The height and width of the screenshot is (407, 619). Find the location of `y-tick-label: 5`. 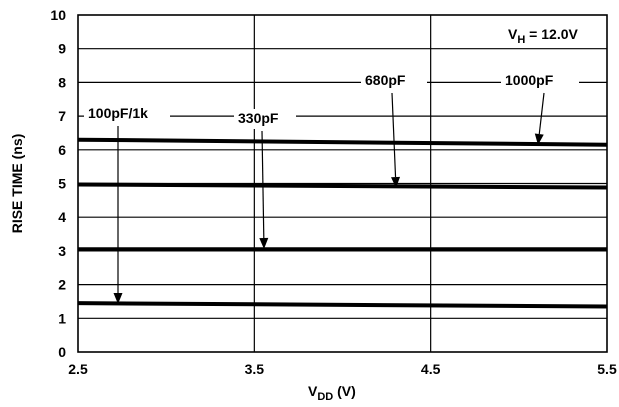

y-tick-label: 5 is located at coordinates (62, 184).